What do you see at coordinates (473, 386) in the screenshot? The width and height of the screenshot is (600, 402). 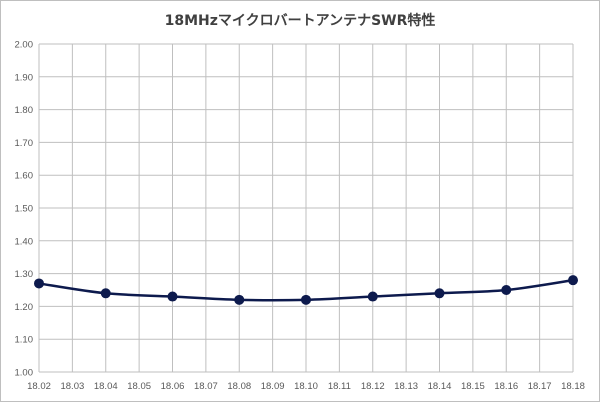 I see `x-tick-label: 18.15` at bounding box center [473, 386].